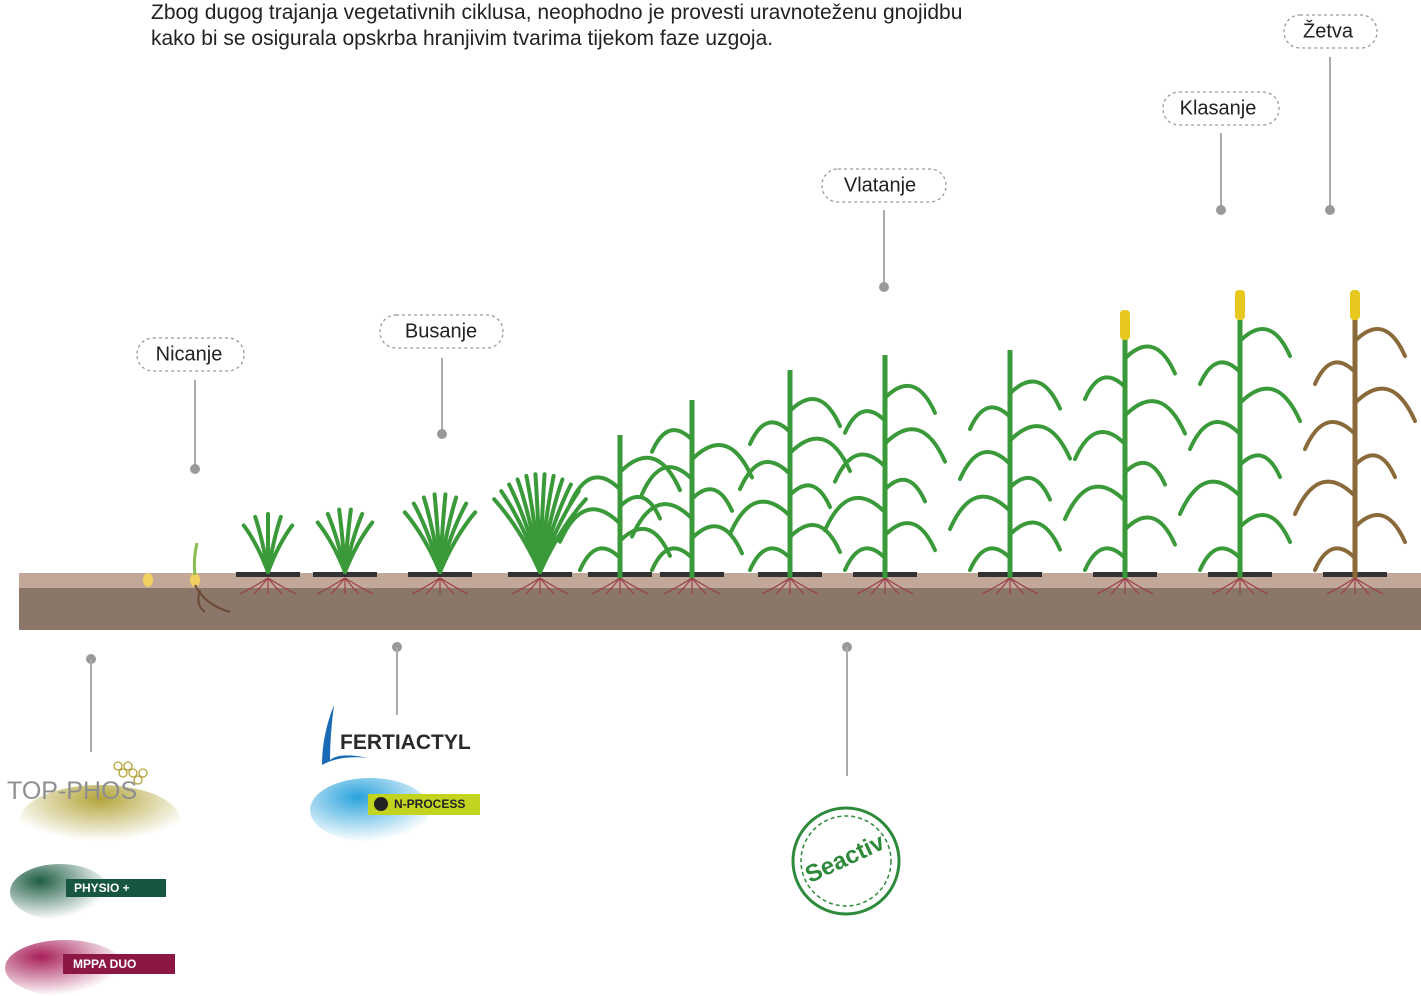 This screenshot has height=996, width=1421. Describe the element at coordinates (72, 791) in the screenshot. I see `top-phos-text: TOP-PHOS` at that location.